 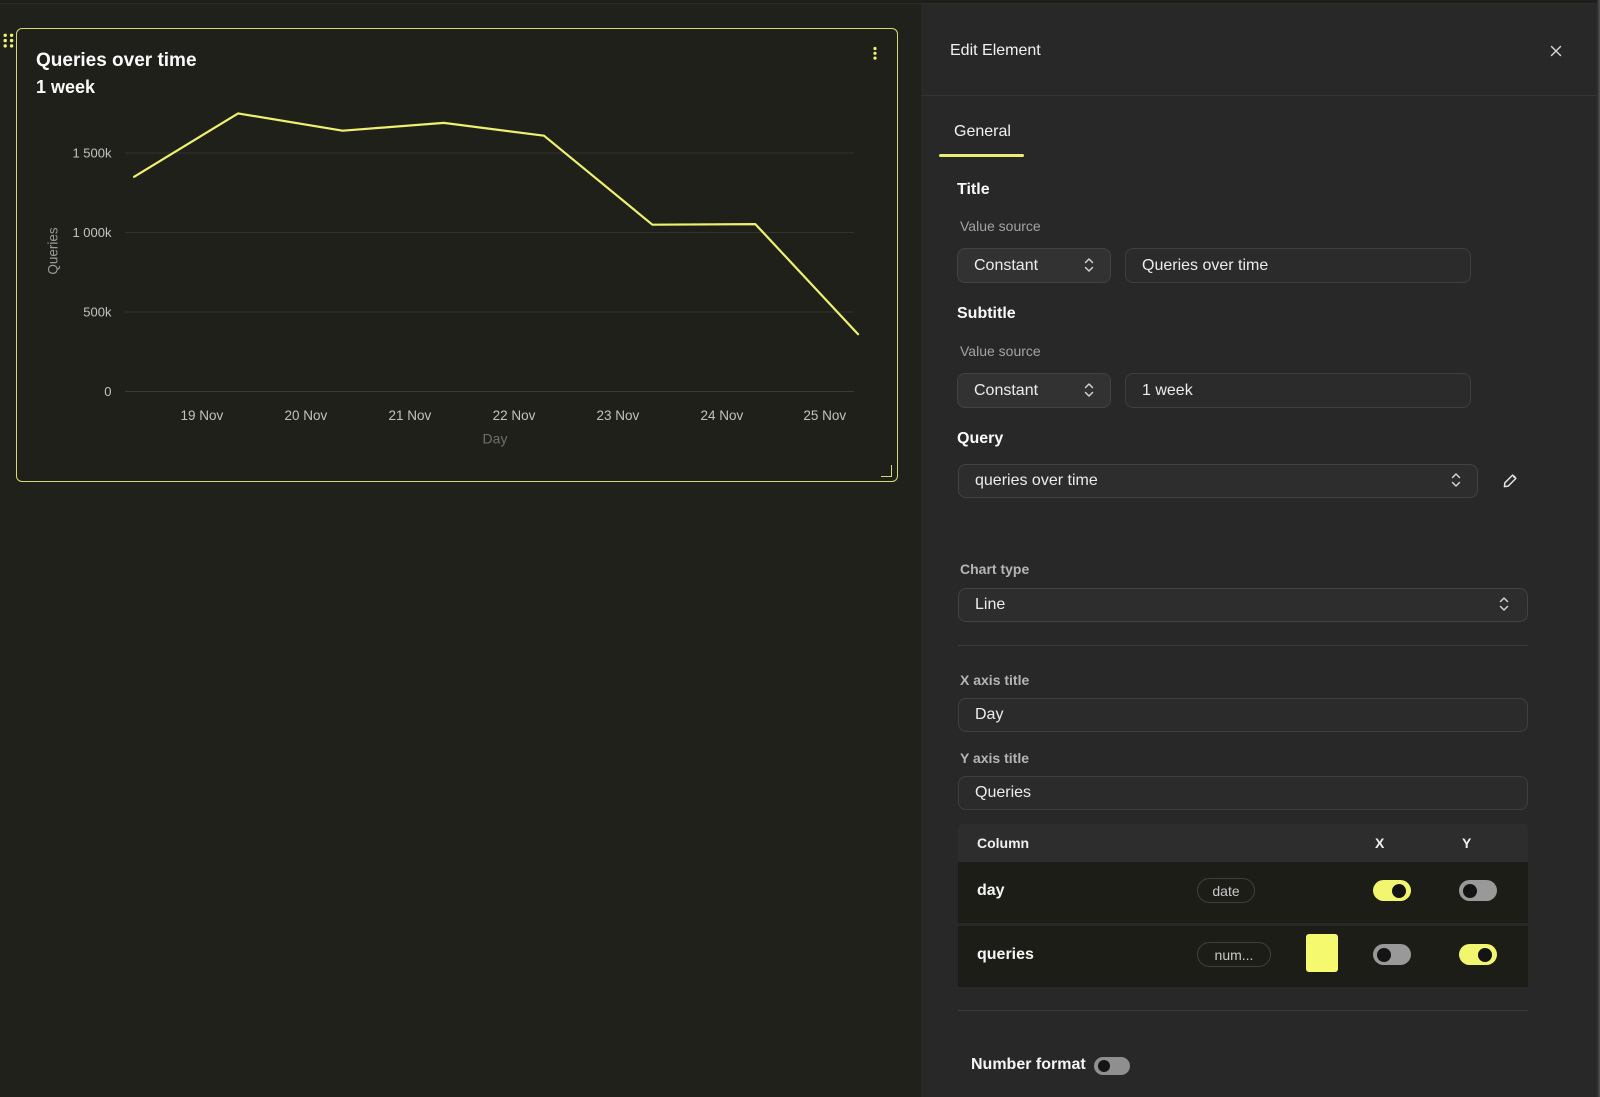 What do you see at coordinates (306, 415) in the screenshot?
I see `svg-text: 20 Nov` at bounding box center [306, 415].